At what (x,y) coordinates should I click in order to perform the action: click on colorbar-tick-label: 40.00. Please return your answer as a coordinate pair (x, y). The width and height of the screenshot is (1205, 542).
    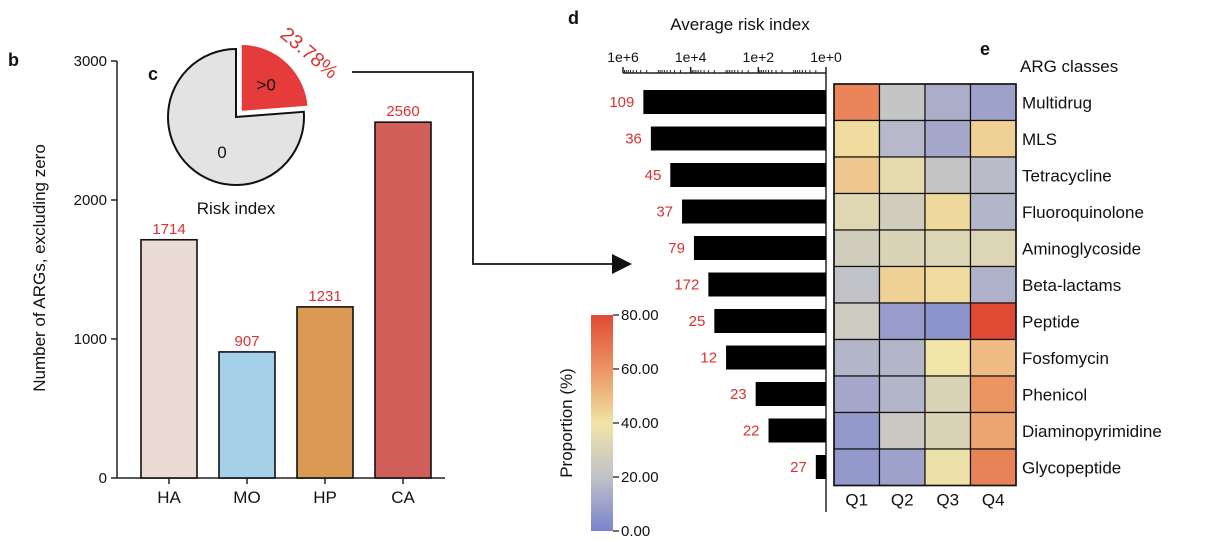
    Looking at the image, I should click on (640, 423).